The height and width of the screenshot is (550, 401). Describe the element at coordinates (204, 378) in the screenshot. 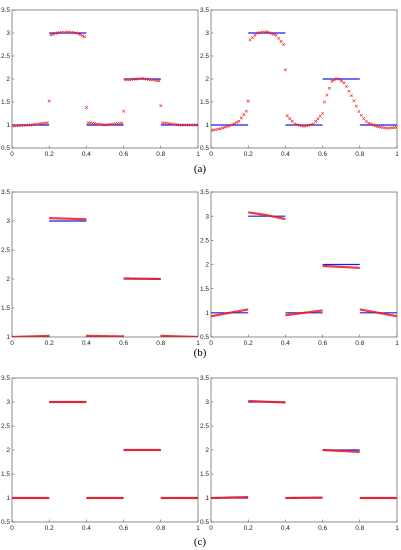

I see `y-tick-label: 3.5` at that location.